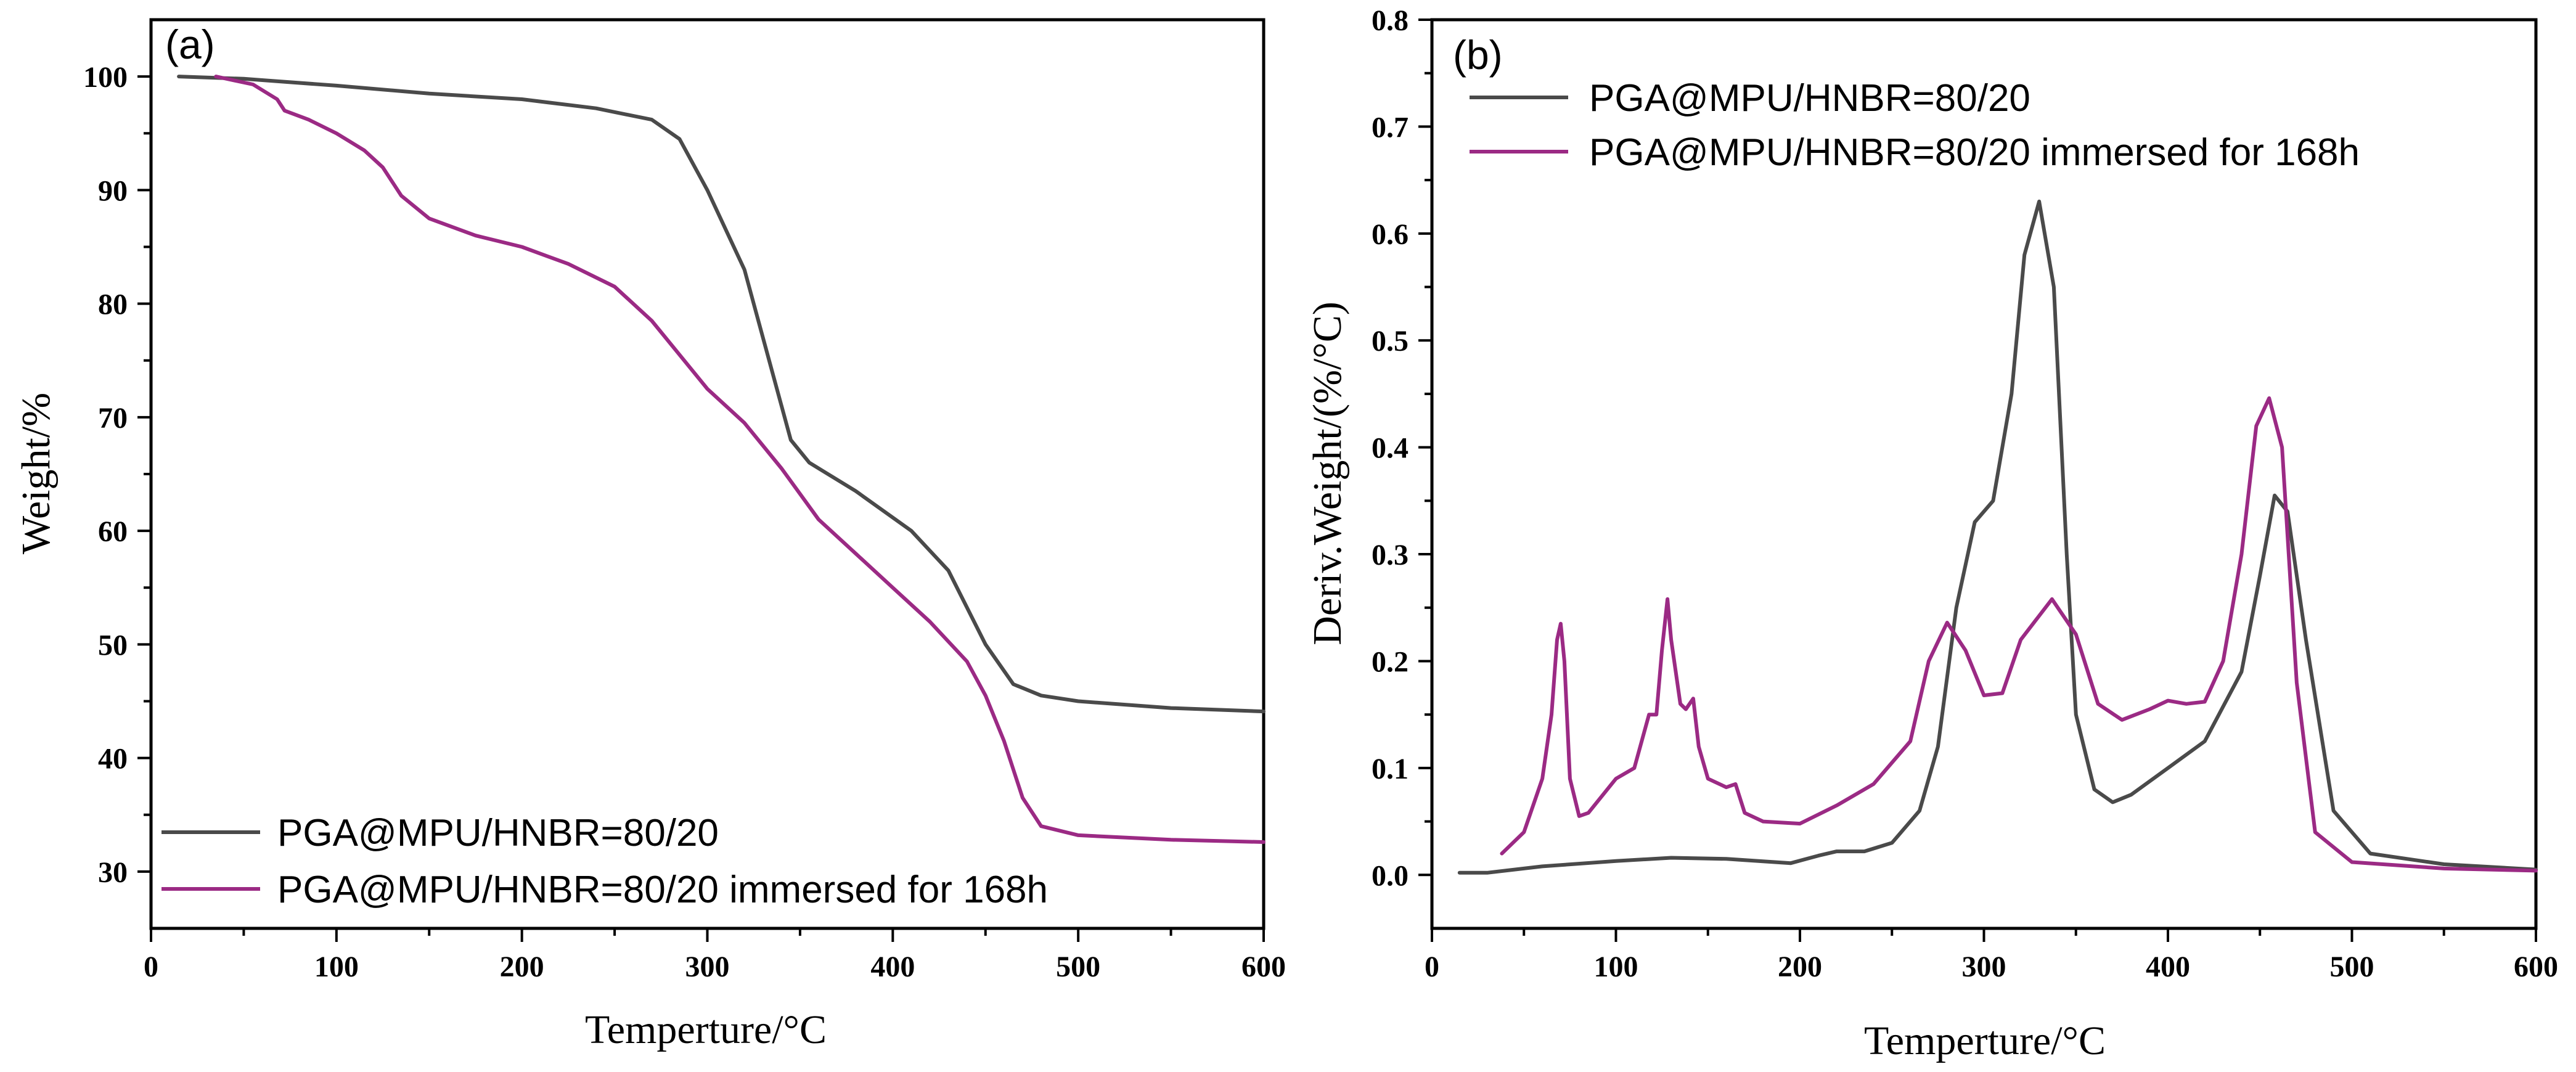 Image resolution: width=2576 pixels, height=1072 pixels. I want to click on panel-b-legend-label-1: PGA@MPU/HNBR=80/20, so click(1809, 98).